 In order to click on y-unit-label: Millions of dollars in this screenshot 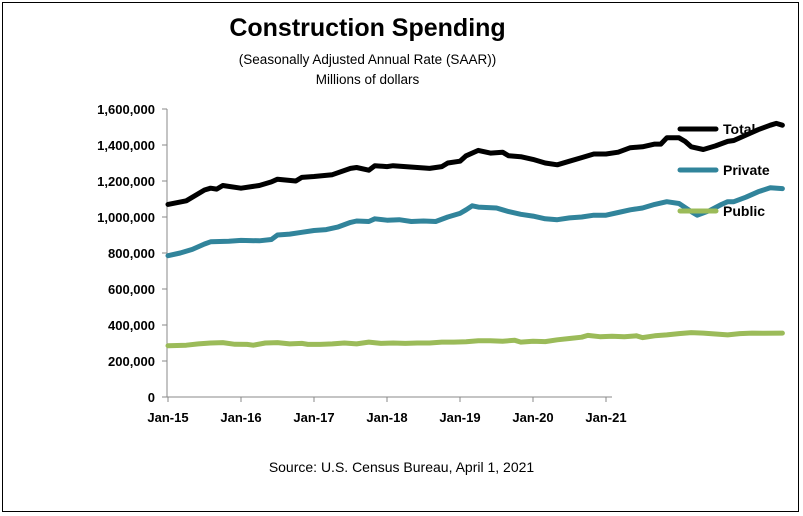, I will do `click(367, 79)`.